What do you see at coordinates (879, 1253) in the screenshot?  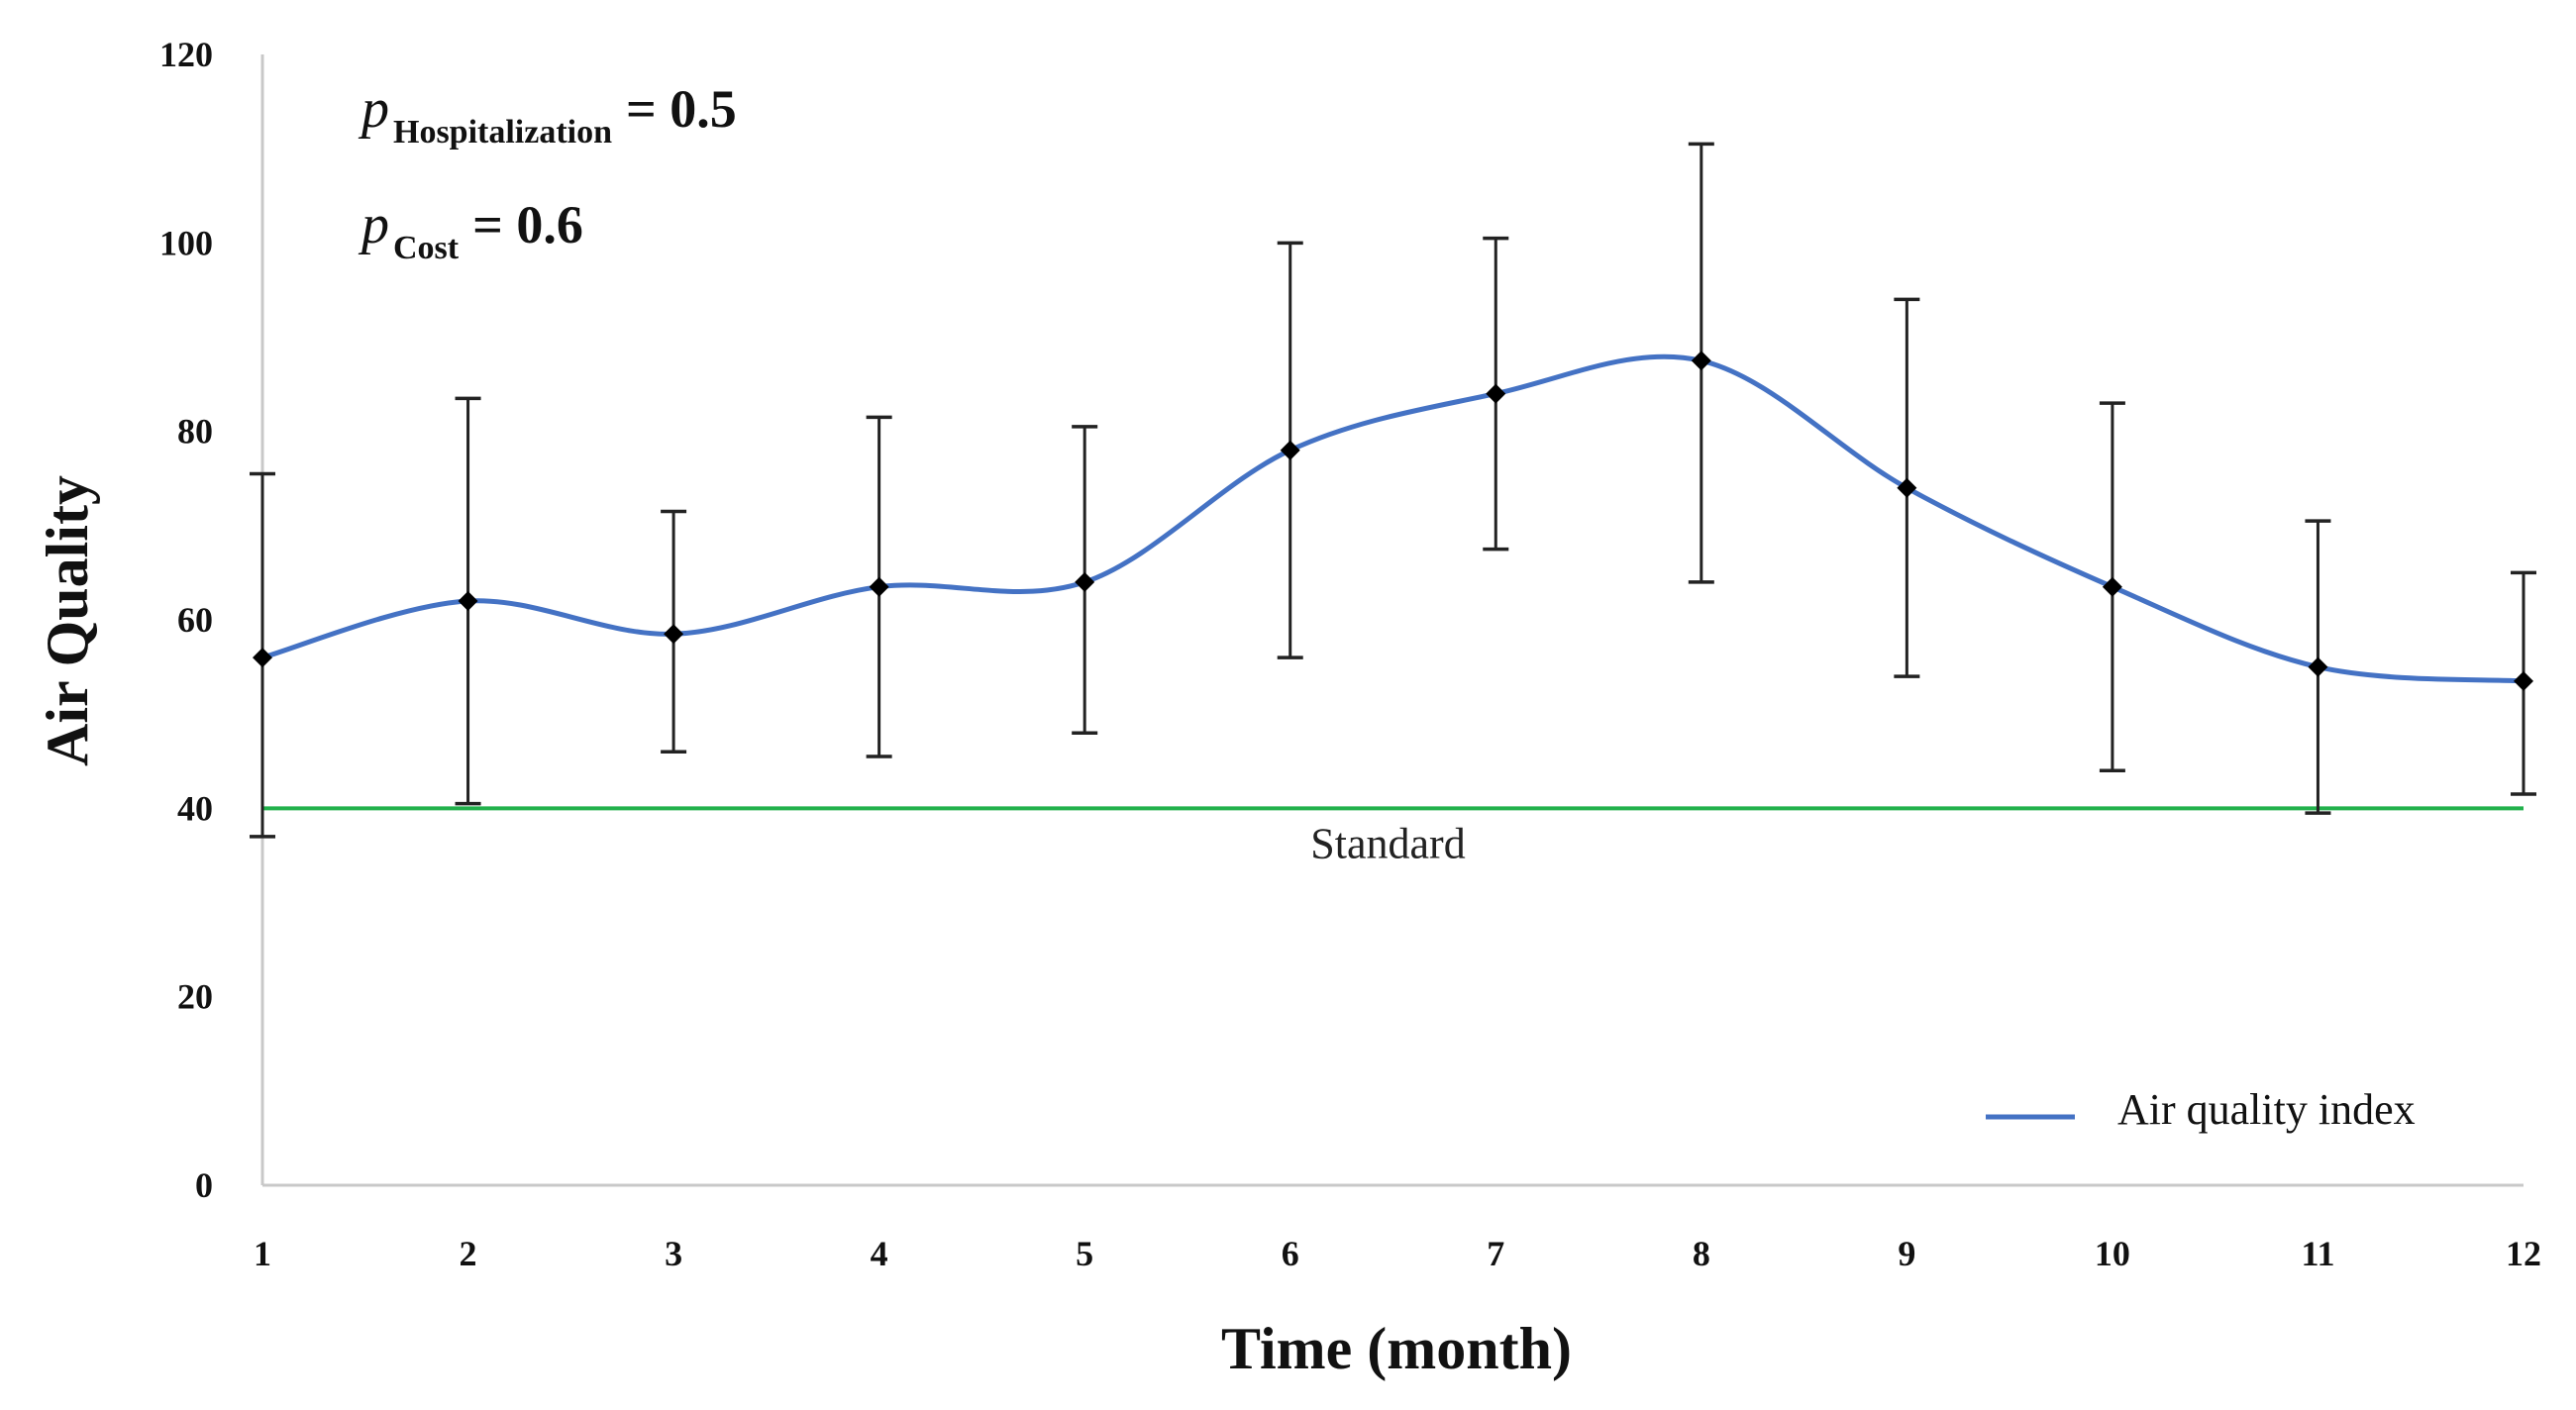 I see `x-tick-label: 4` at bounding box center [879, 1253].